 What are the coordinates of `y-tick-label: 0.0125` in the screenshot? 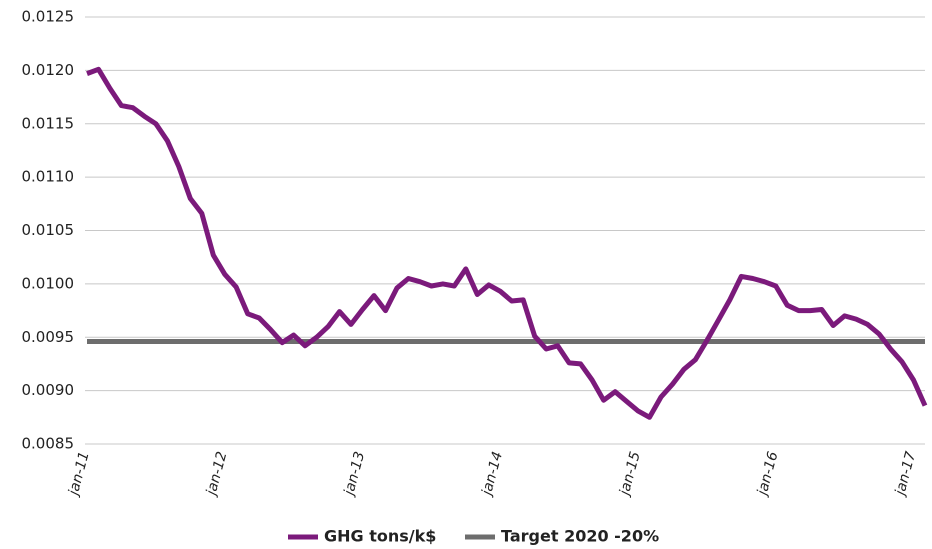 It's located at (48, 17).